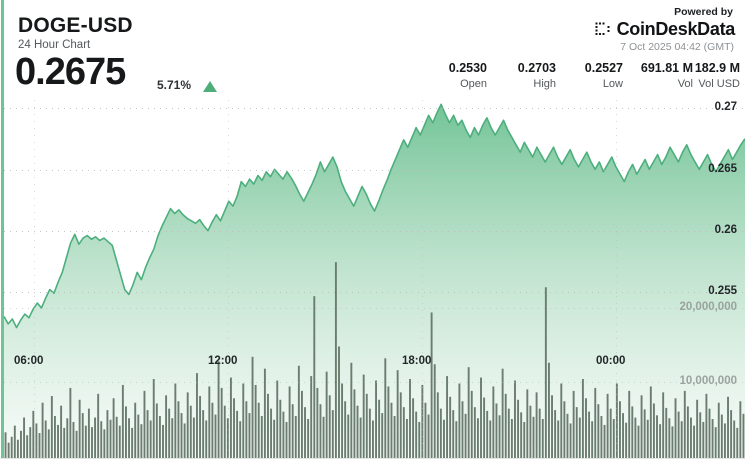 The width and height of the screenshot is (745, 459). What do you see at coordinates (701, 76) in the screenshot?
I see `stat-vol-usd: 182.9 M Vol USD` at bounding box center [701, 76].